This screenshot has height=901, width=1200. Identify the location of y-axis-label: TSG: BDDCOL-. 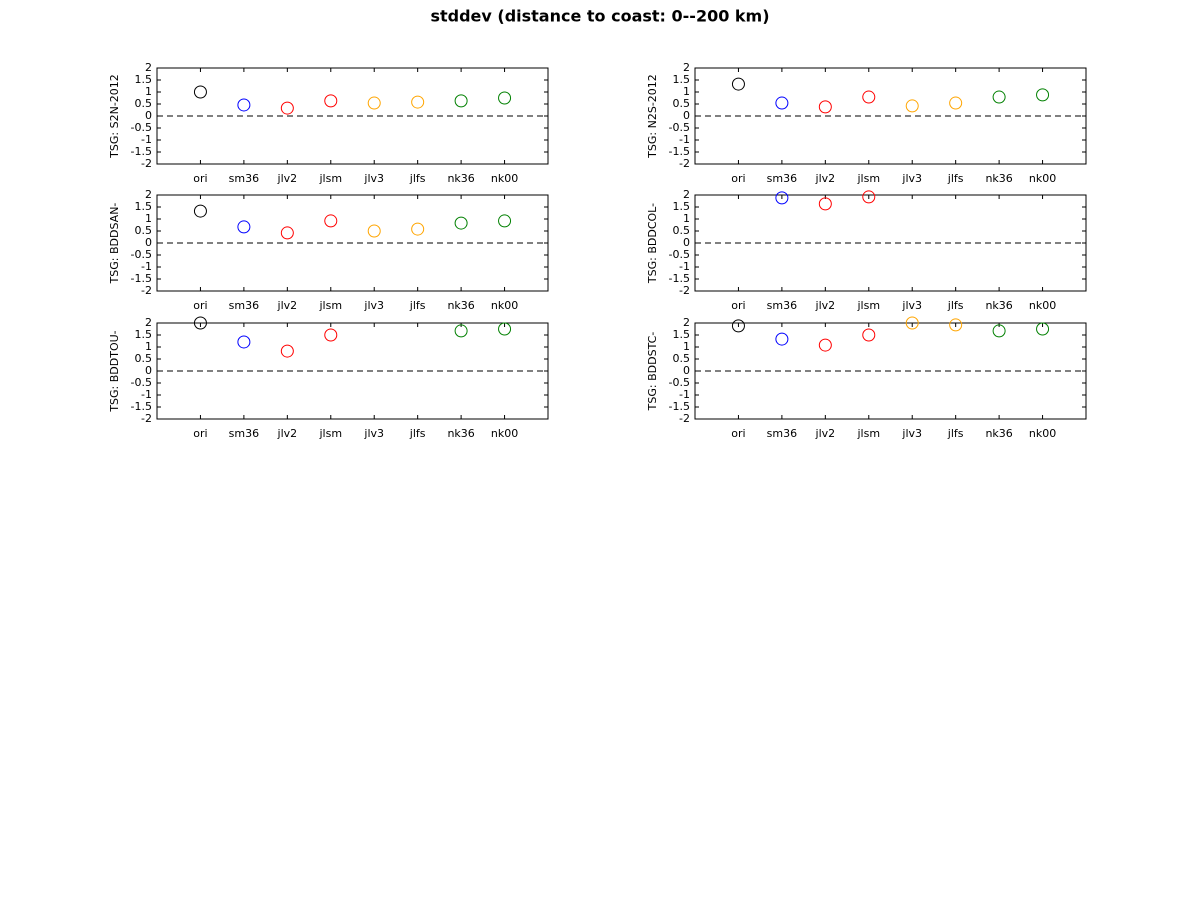
(652, 243).